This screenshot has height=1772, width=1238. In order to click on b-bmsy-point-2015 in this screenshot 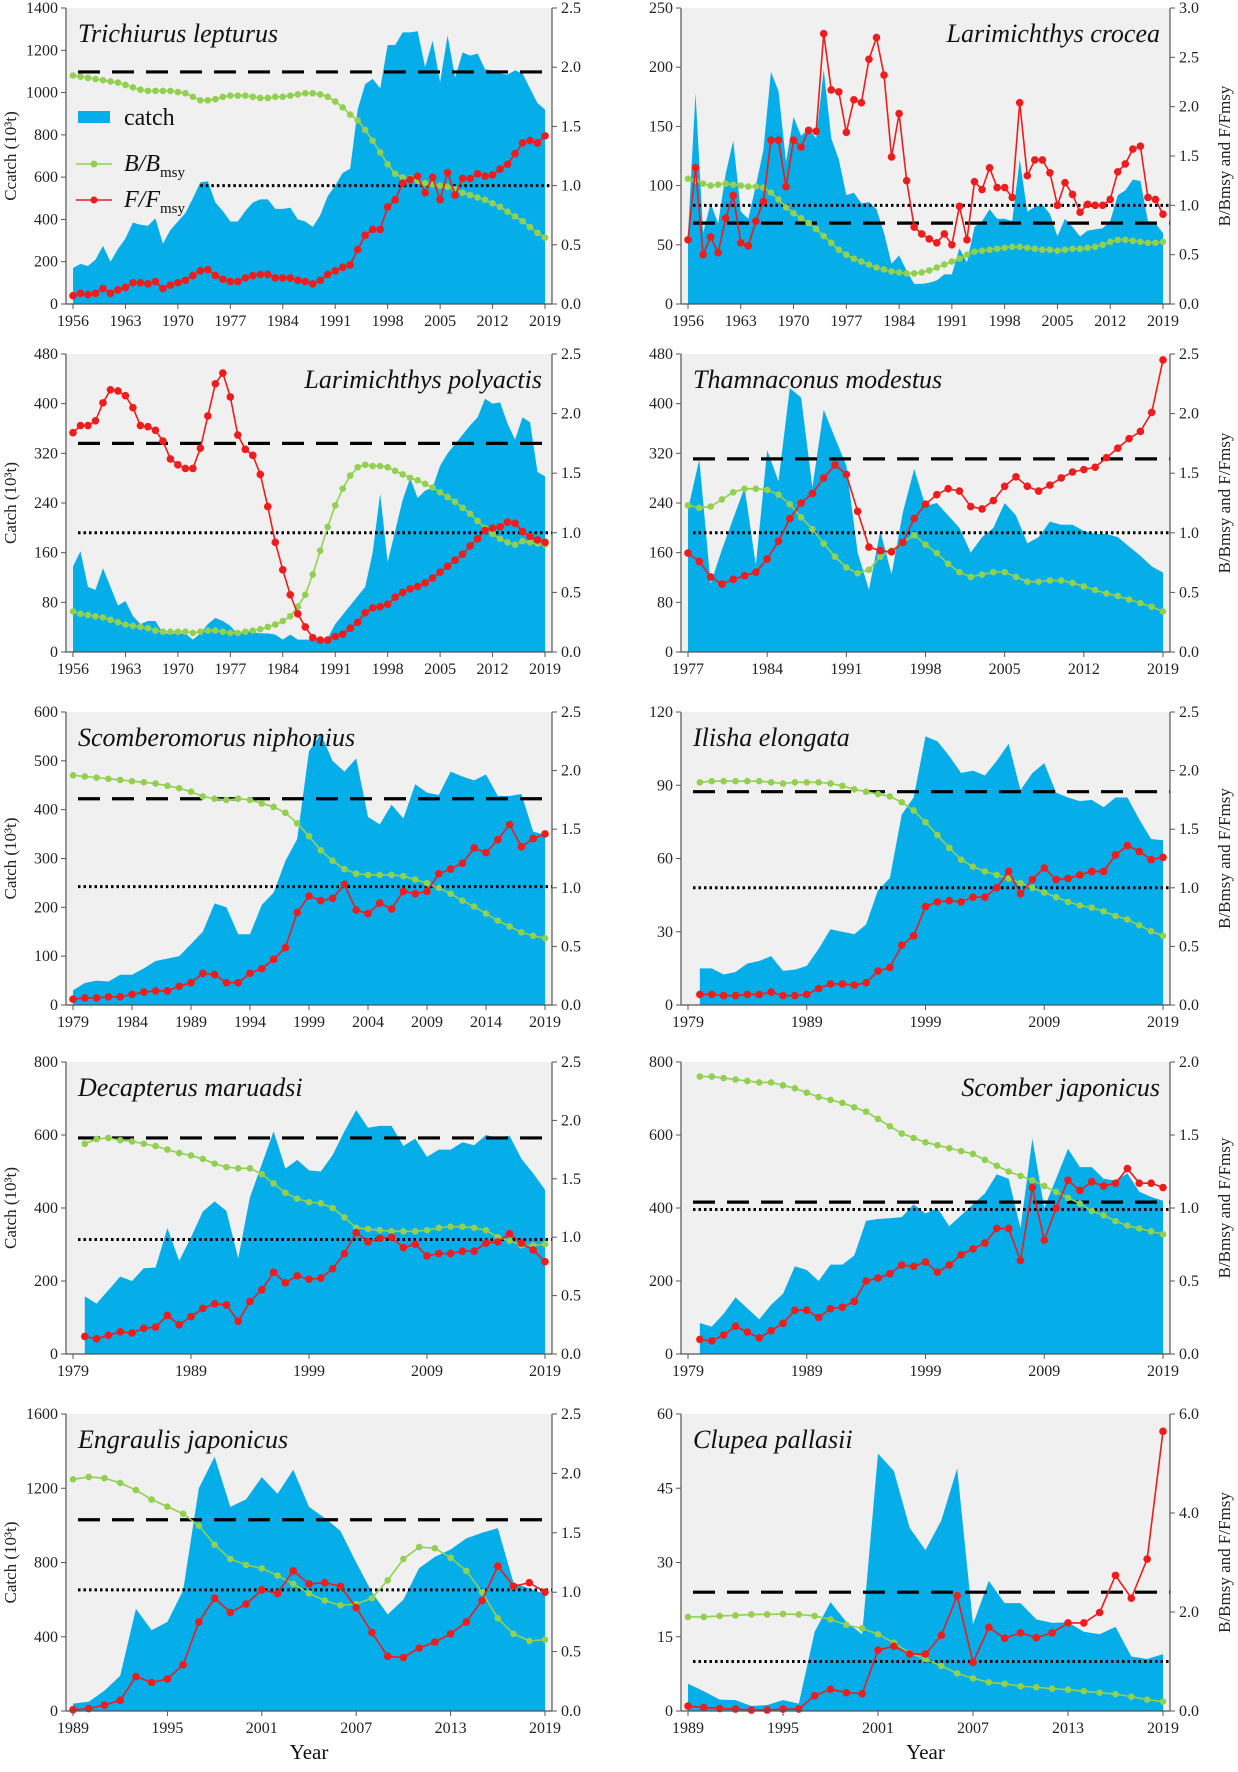, I will do `click(1115, 916)`.